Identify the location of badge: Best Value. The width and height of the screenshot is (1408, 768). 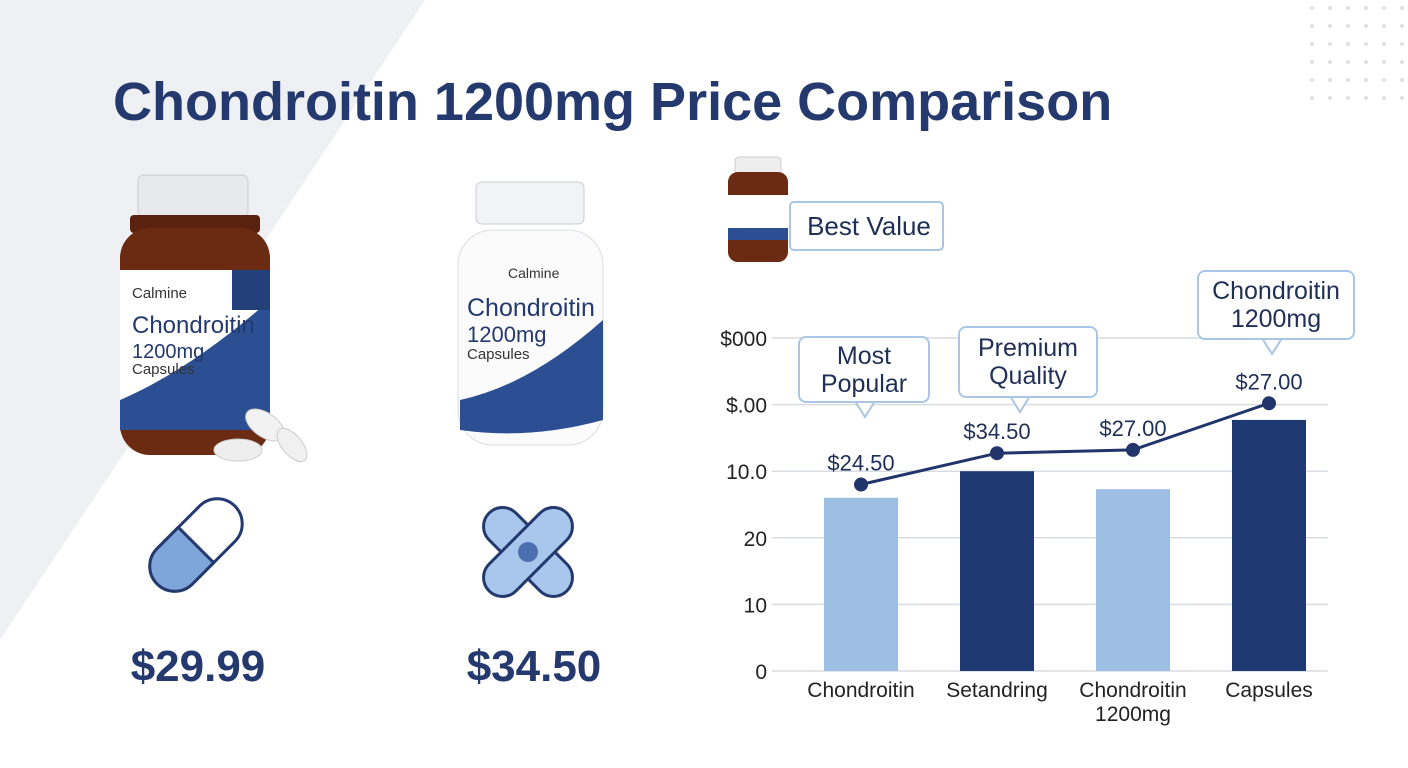
(836, 209).